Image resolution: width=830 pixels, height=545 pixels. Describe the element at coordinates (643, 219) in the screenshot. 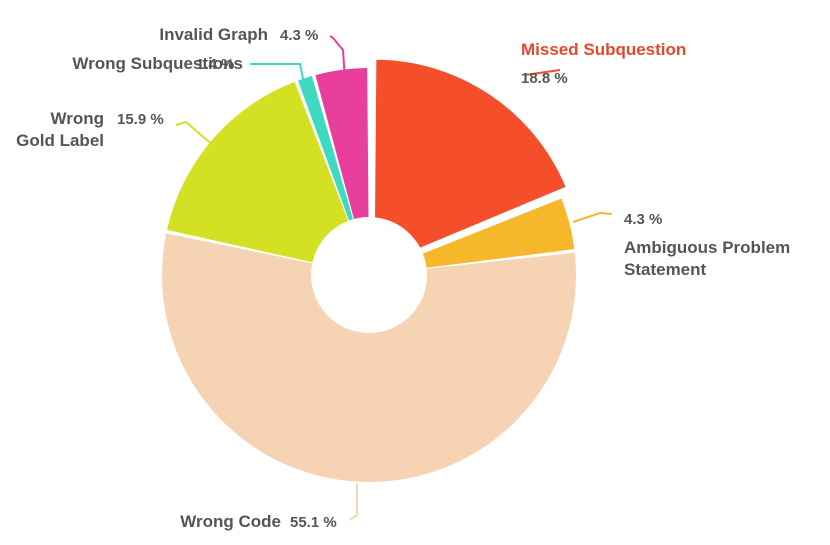

I see `label-value-ambiguous-problem-statement: 4.3 %` at that location.